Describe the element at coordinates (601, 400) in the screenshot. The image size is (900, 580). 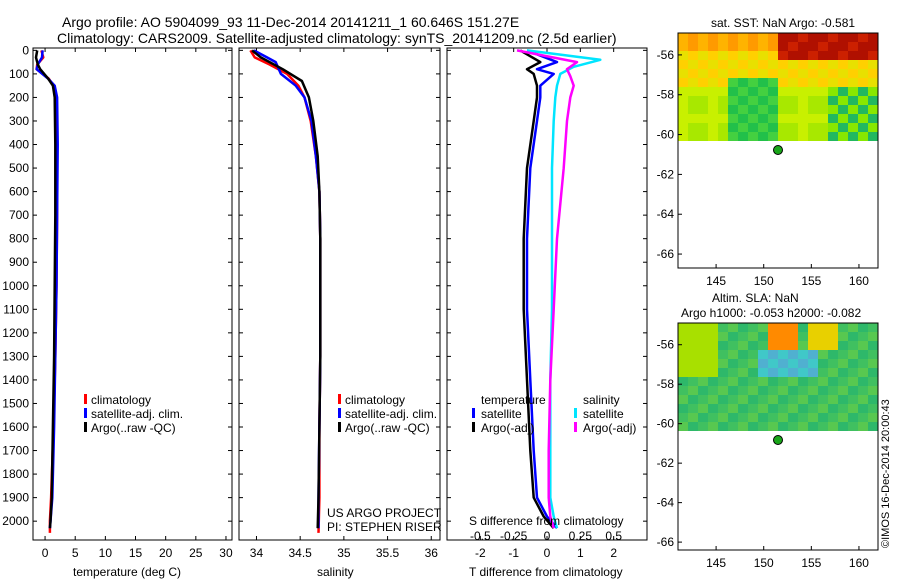
I see `legend-salinity-title: salinity` at that location.